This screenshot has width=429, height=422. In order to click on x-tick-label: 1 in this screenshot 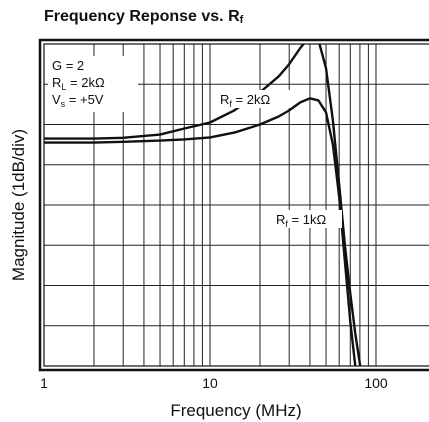, I will do `click(44, 383)`.